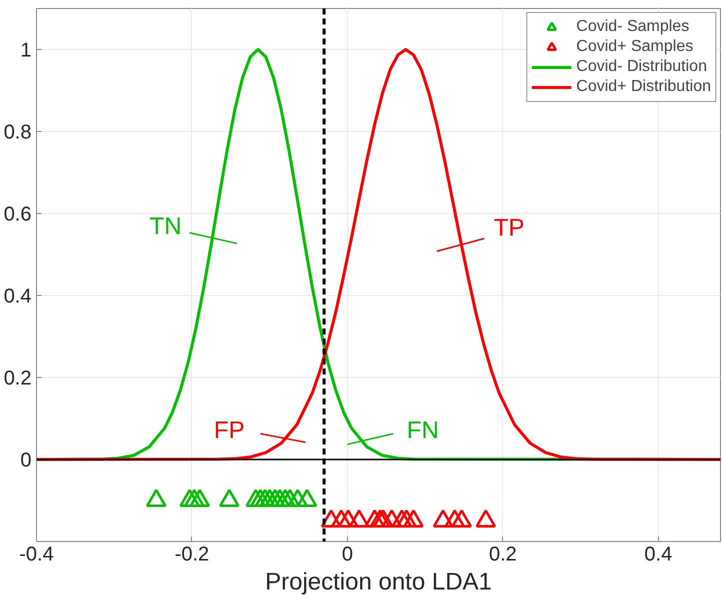 The image size is (722, 598). I want to click on legend-label: Covid+ Distribution, so click(643, 87).